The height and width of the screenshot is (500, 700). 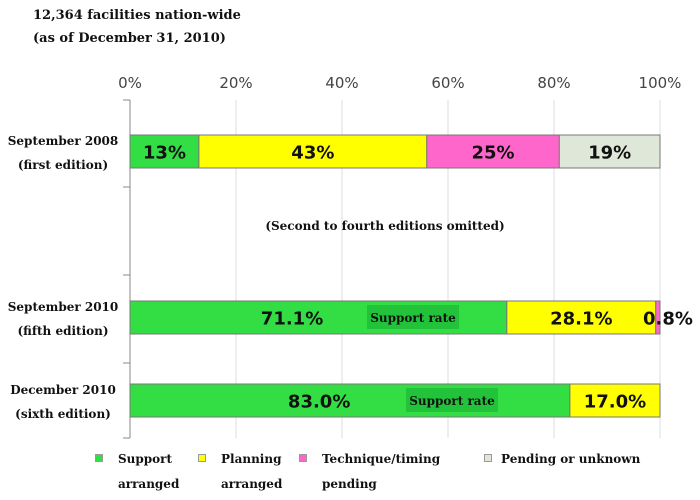 I want to click on row-sublabel-september-2008: (first edition), so click(x=63, y=165).